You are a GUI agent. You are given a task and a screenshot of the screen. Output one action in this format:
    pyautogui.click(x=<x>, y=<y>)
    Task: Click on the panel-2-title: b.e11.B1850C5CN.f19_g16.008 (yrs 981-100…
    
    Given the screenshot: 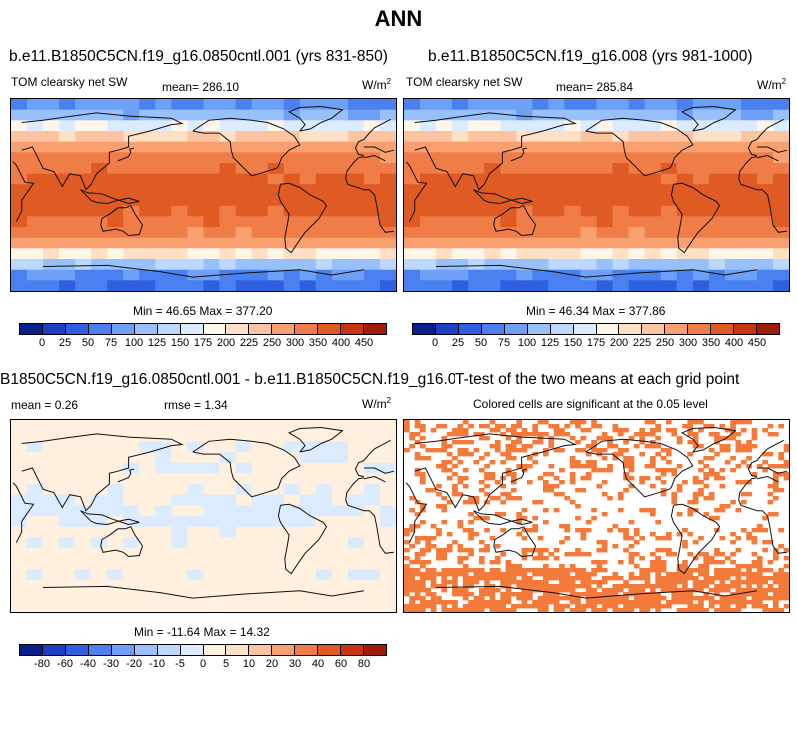 What is the action you would take?
    pyautogui.click(x=590, y=56)
    